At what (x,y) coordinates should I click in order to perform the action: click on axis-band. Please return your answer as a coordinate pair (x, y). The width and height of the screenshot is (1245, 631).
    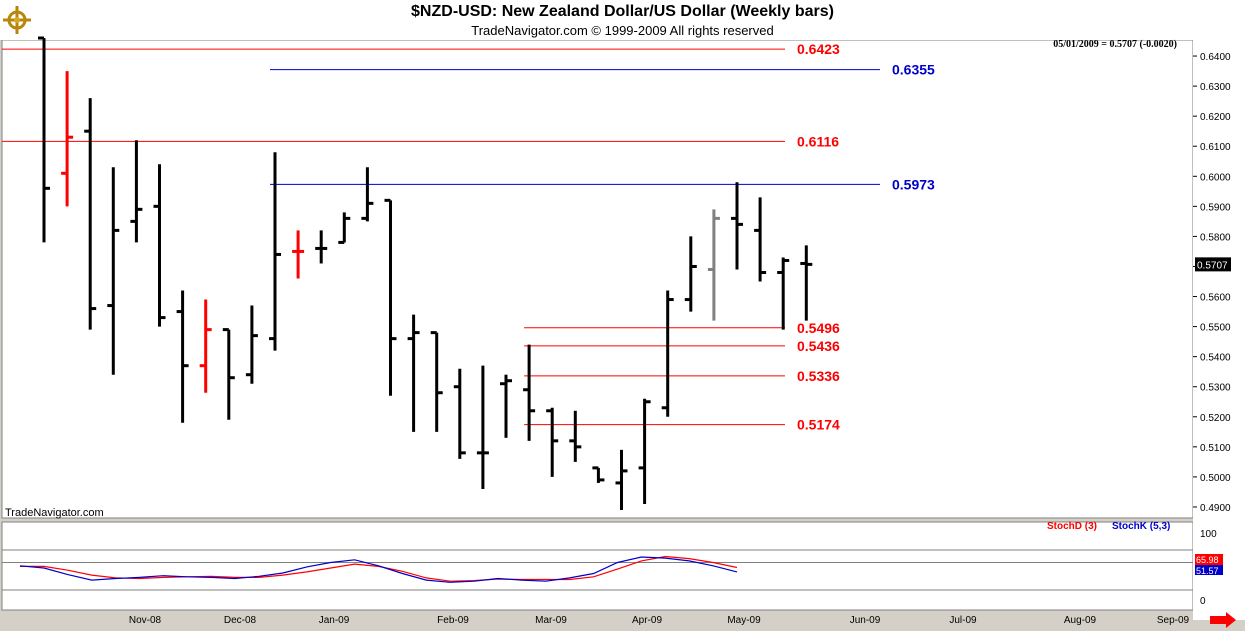
    Looking at the image, I should click on (1219, 330).